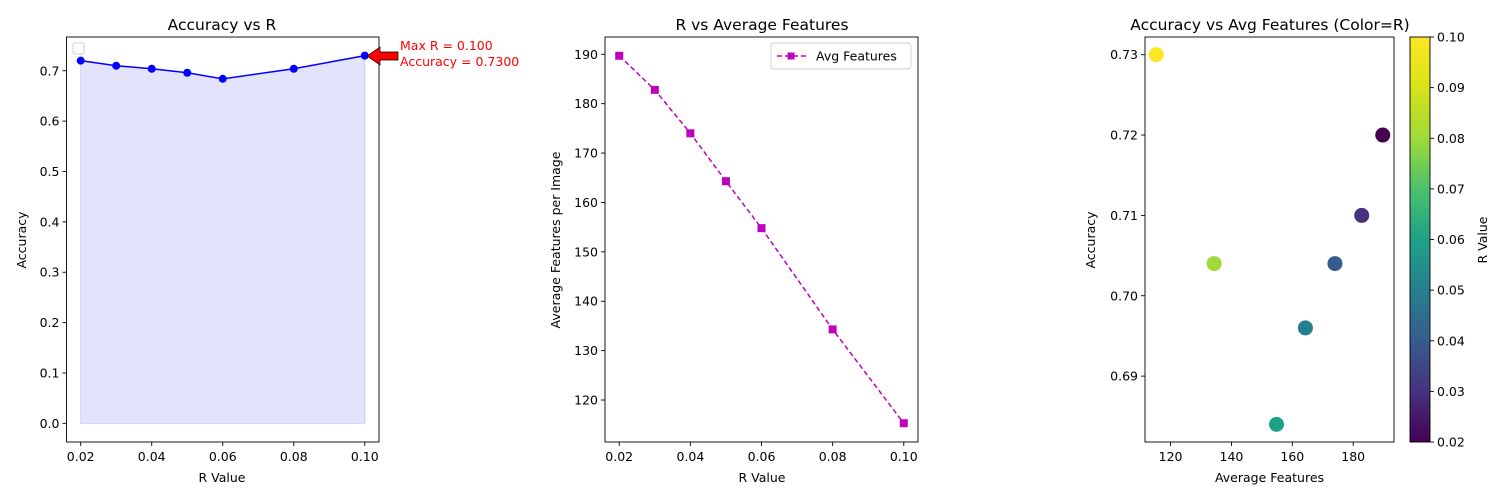  Describe the element at coordinates (1482, 239) in the screenshot. I see `colorbar-label: R Value` at that location.